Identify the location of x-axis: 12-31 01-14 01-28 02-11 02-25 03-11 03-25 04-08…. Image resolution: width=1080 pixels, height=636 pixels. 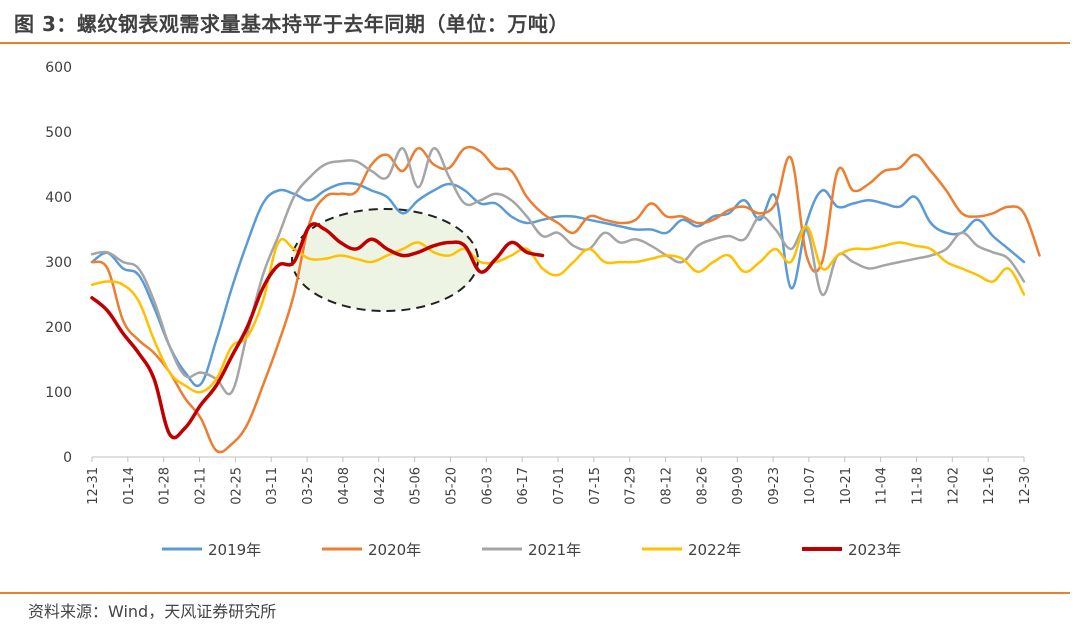
(559, 480).